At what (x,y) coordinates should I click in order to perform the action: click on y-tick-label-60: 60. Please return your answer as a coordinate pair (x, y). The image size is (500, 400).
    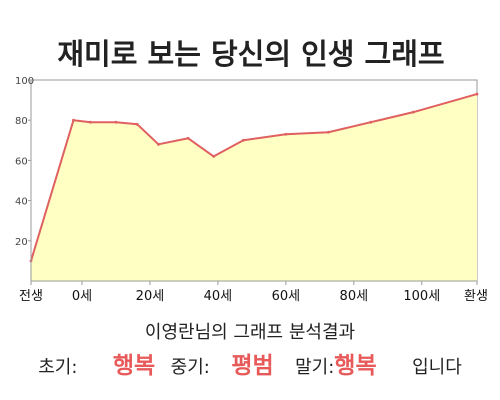
    Looking at the image, I should click on (21, 161).